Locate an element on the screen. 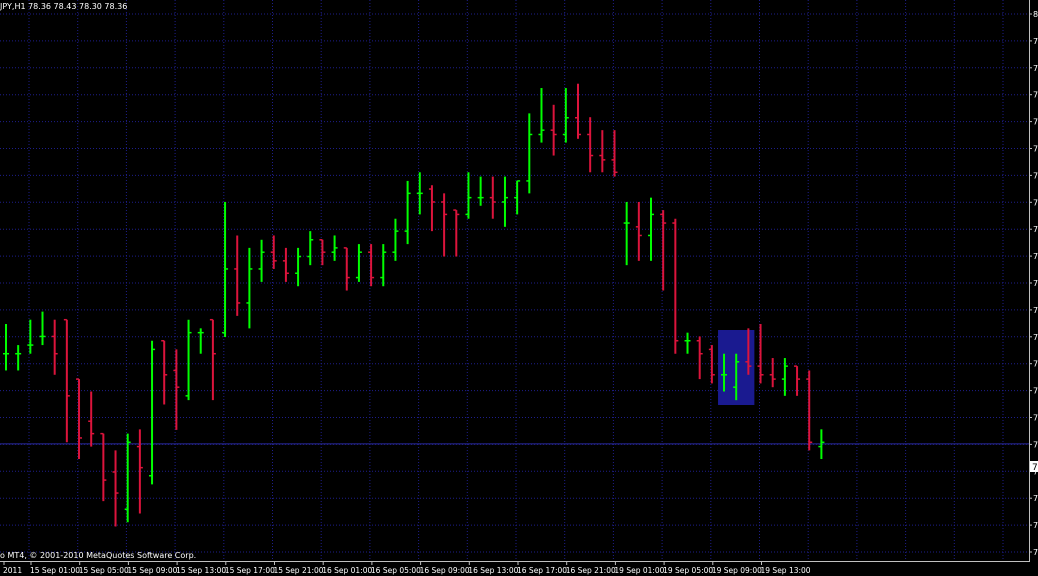 The height and width of the screenshot is (576, 1038). time-tick-label: 15 Sep 05:00 is located at coordinates (104, 570).